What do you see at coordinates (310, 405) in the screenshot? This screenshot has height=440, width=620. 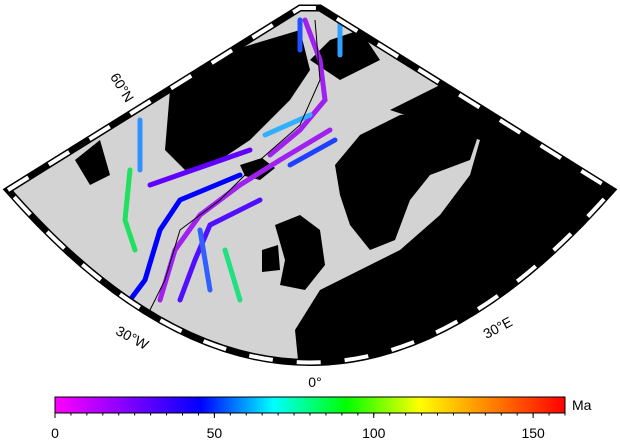 I see `colorbar` at bounding box center [310, 405].